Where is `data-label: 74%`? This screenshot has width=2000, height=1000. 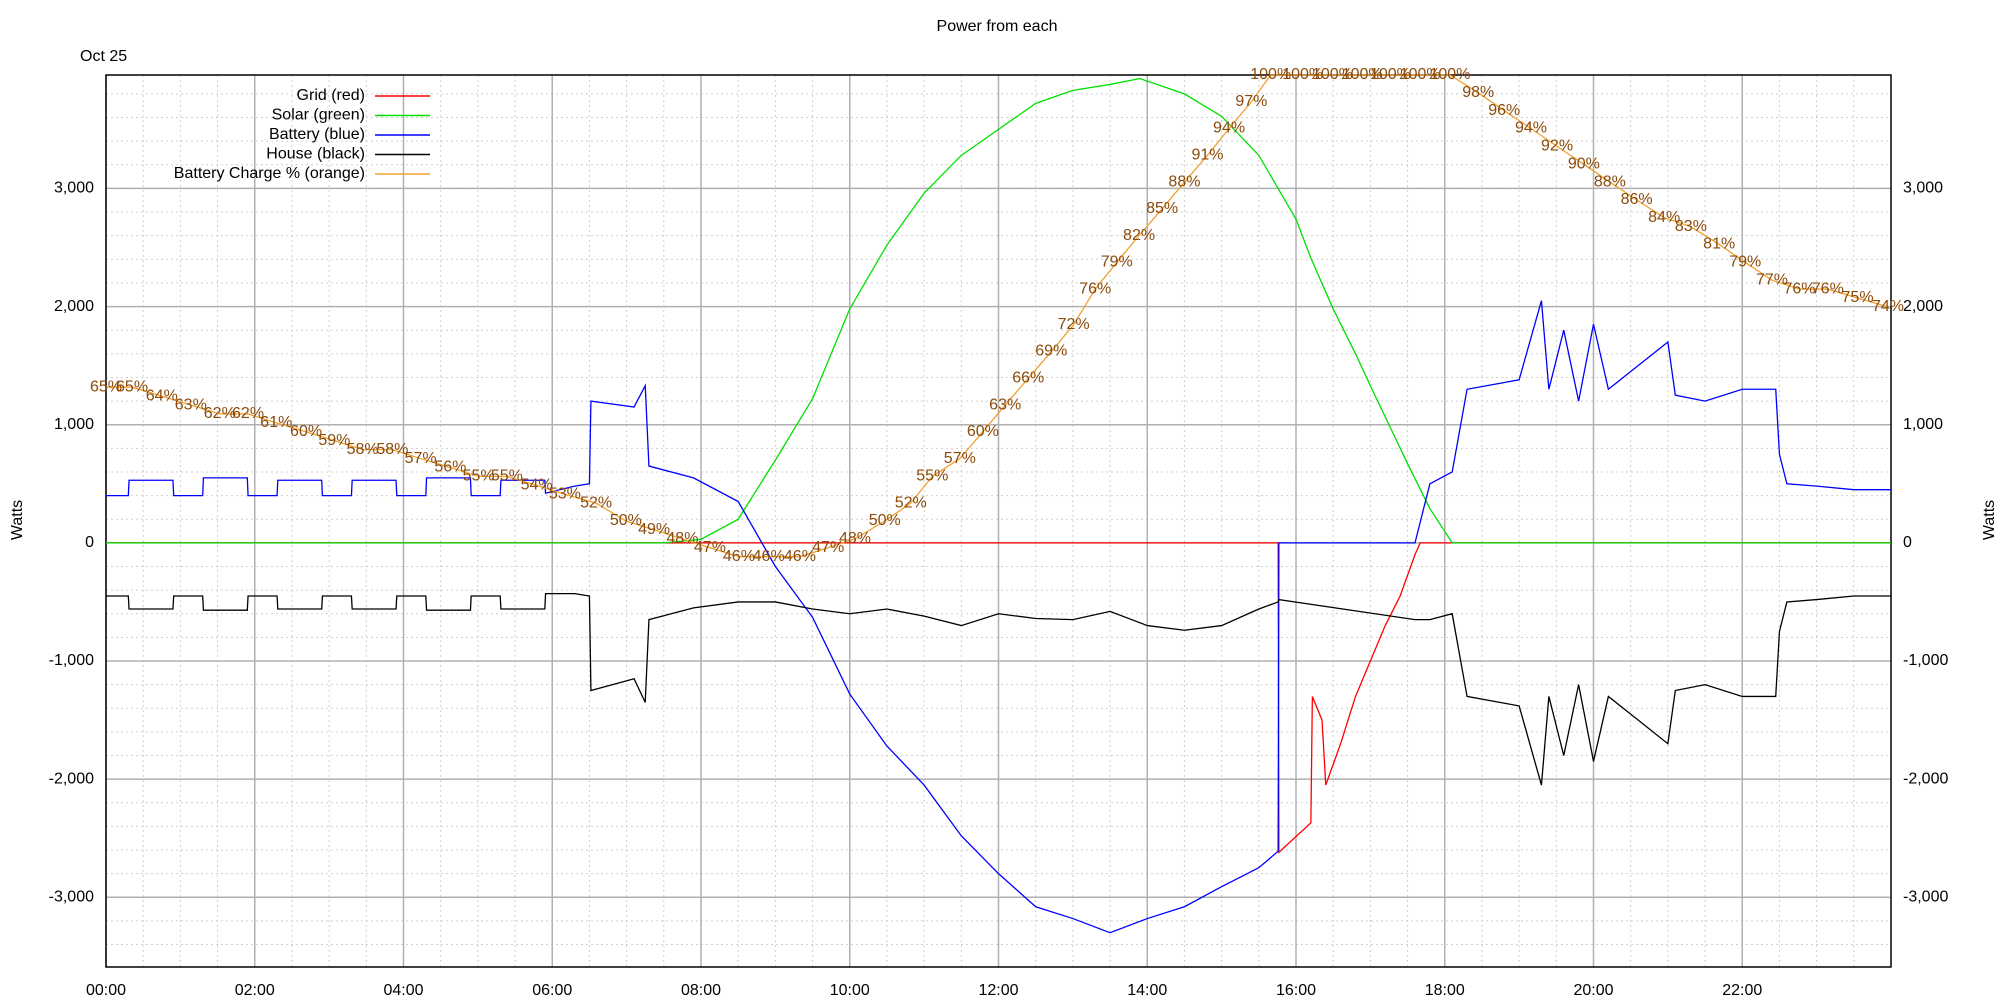 data-label: 74% is located at coordinates (1888, 306).